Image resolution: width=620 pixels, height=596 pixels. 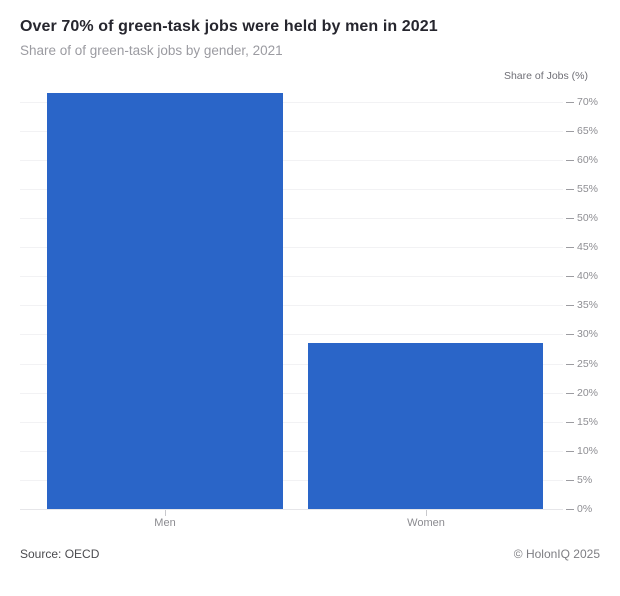 I want to click on y-tick-label: 65%, so click(x=588, y=131).